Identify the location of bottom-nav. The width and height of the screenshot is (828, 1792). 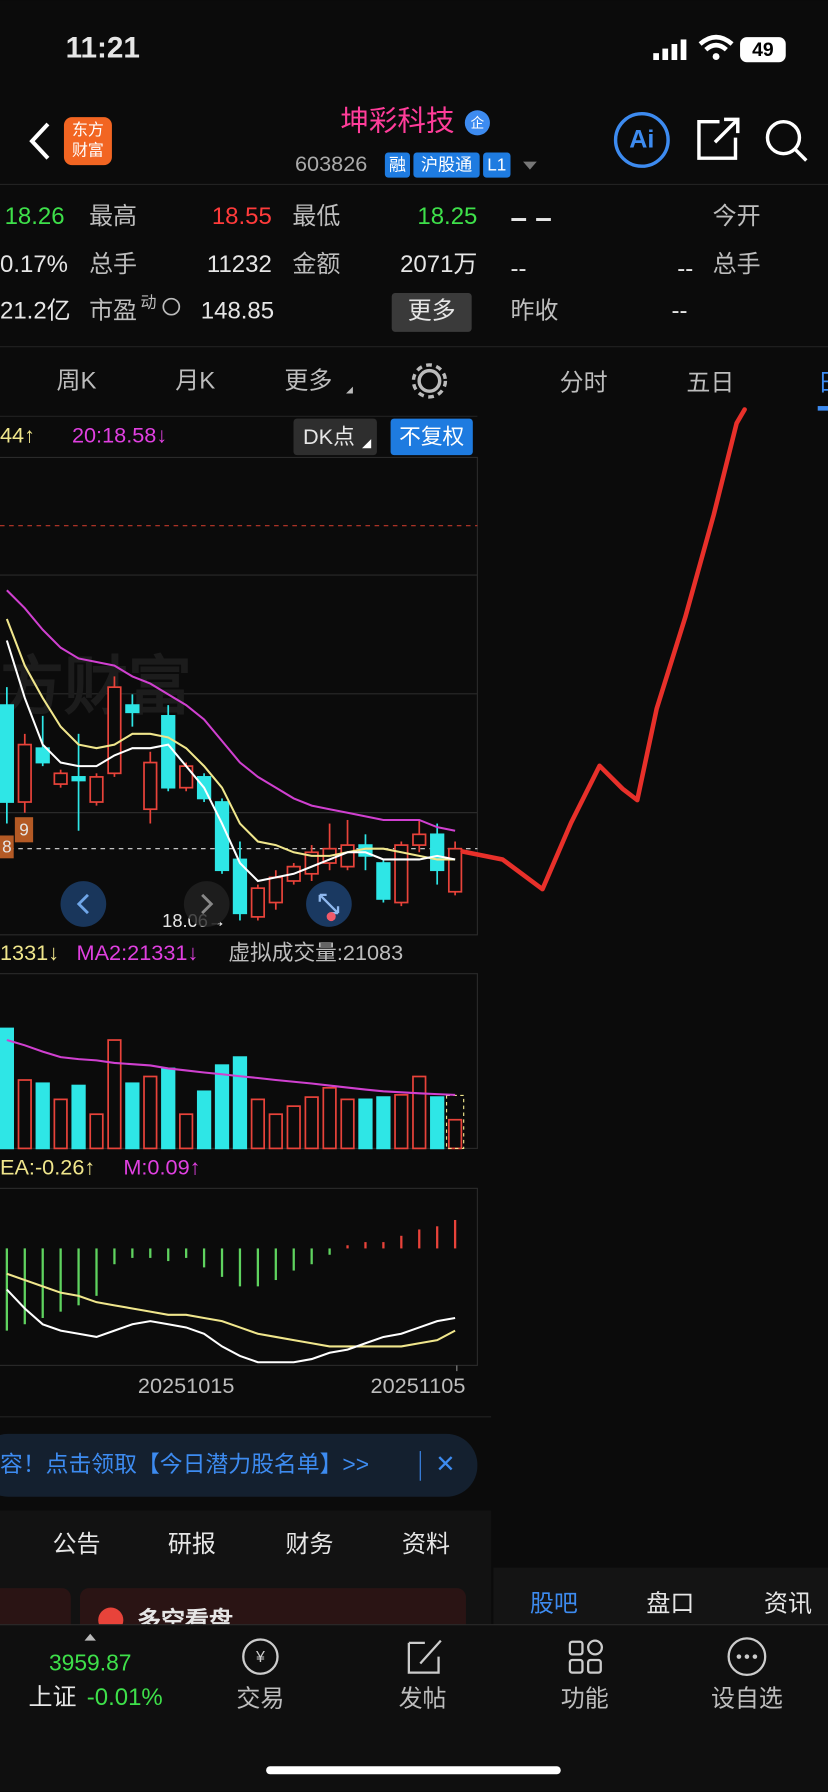
(414, 1708).